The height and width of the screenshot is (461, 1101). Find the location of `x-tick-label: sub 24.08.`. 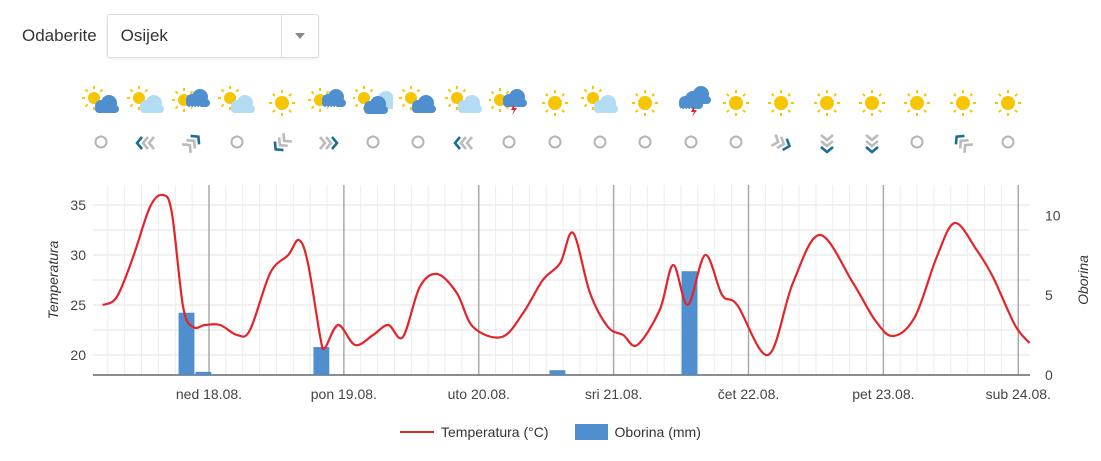

x-tick-label: sub 24.08. is located at coordinates (1018, 394).